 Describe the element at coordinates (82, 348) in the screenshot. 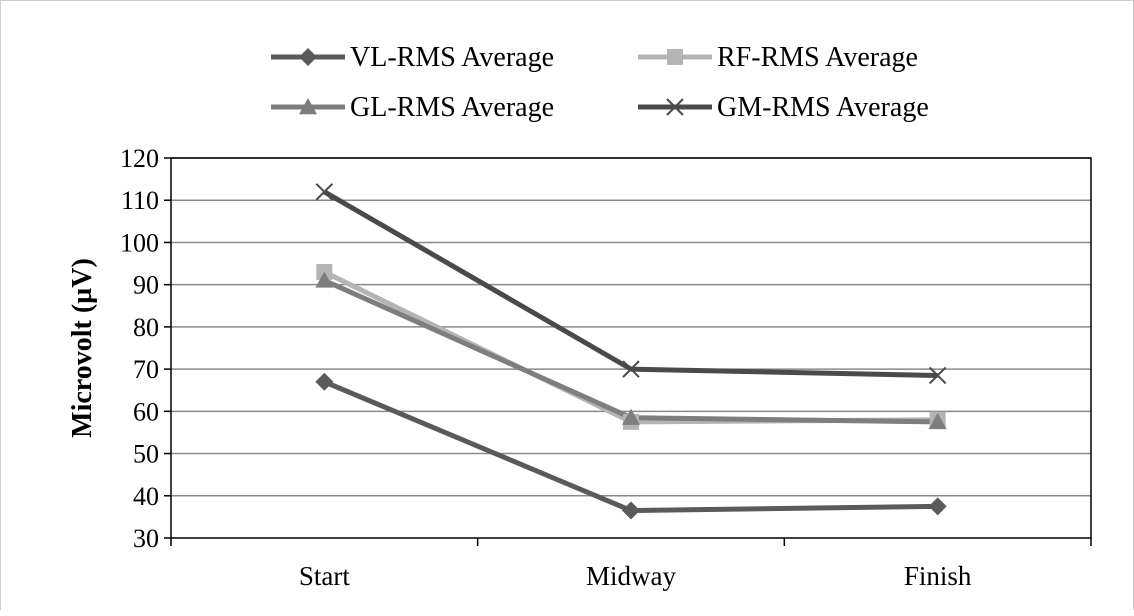

I see `y-axis-title: Microvolt (µV)` at that location.